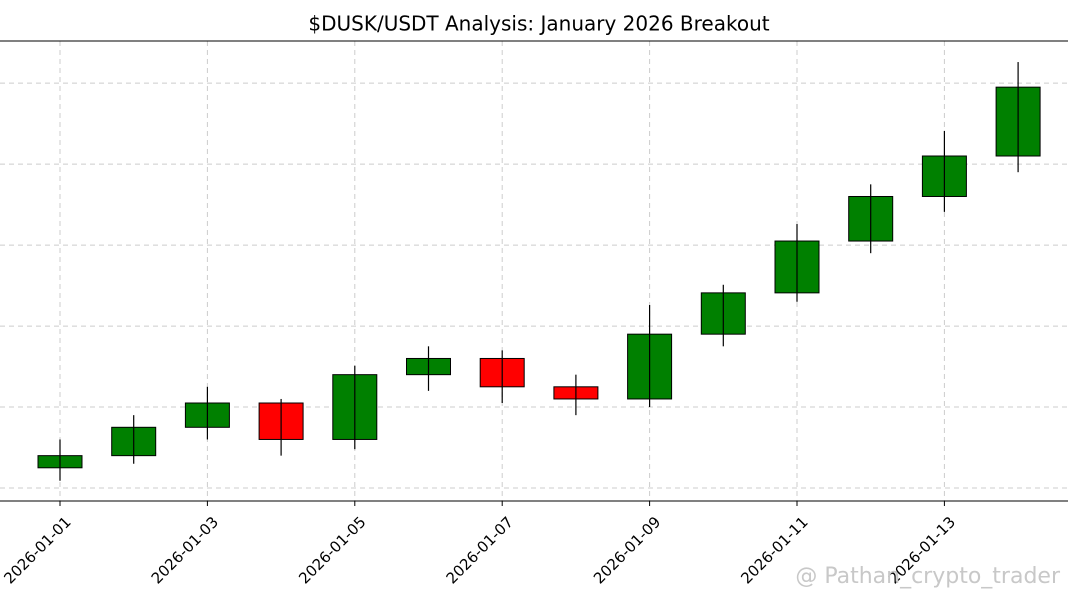 This screenshot has width=1068, height=600. I want to click on x-tick-label: 2026-01-09, so click(627, 550).